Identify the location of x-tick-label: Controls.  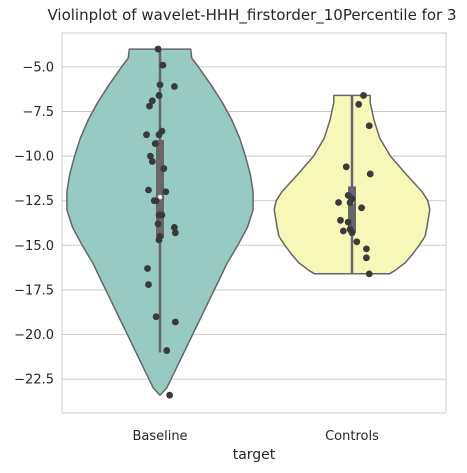
(352, 436).